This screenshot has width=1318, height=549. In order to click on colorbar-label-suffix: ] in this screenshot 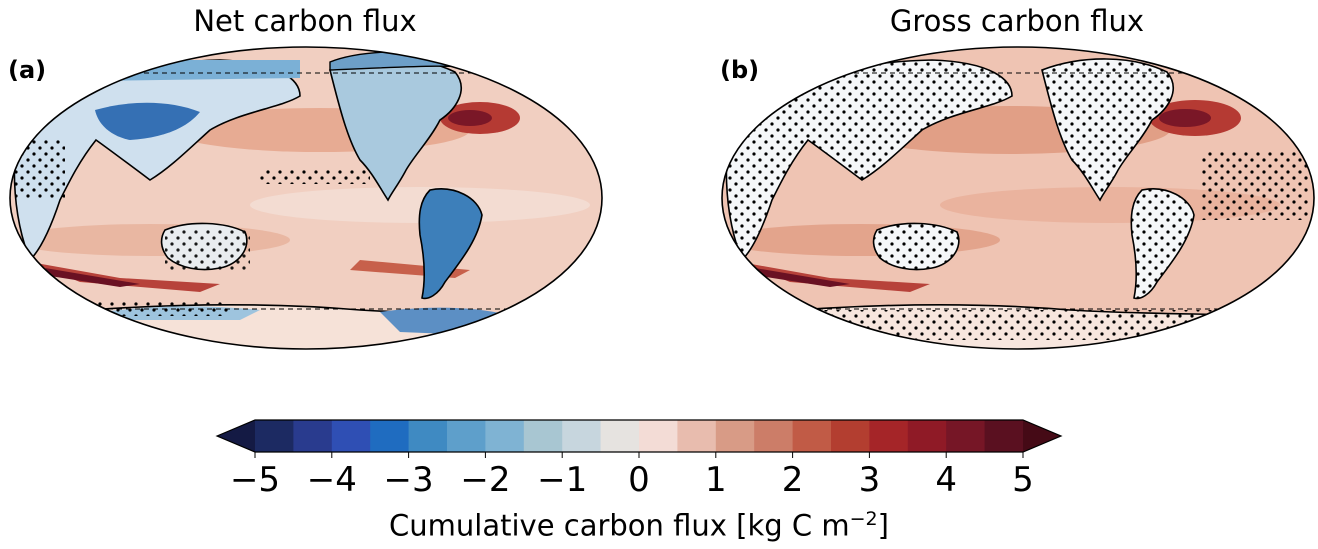, I will do `click(883, 525)`.